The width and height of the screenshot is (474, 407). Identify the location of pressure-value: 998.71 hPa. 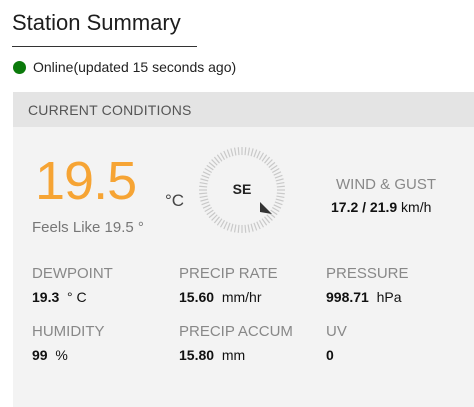
(364, 297).